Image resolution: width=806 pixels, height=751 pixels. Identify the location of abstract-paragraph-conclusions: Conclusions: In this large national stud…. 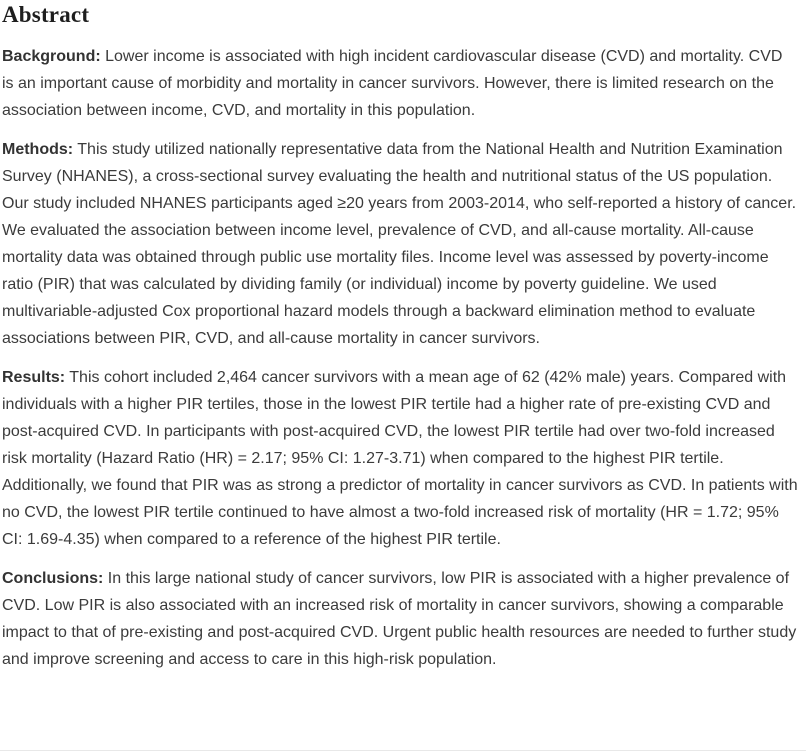
(400, 619).